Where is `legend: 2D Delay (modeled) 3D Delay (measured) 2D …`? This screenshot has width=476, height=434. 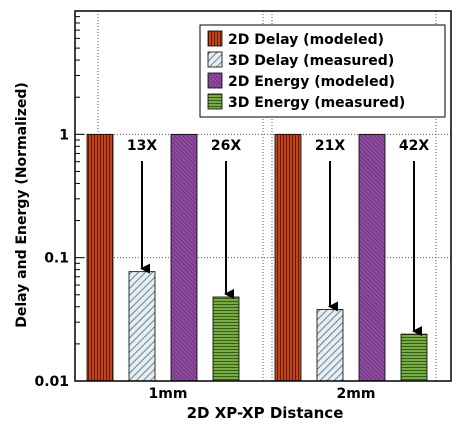
legend: 2D Delay (modeled) 3D Delay (measured) 2D … is located at coordinates (322, 71).